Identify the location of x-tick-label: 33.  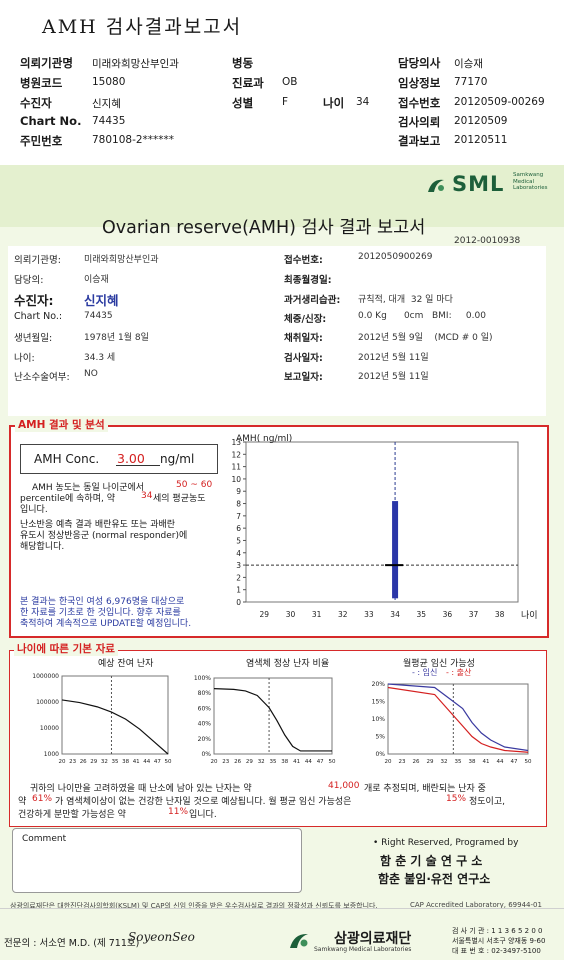
(369, 614).